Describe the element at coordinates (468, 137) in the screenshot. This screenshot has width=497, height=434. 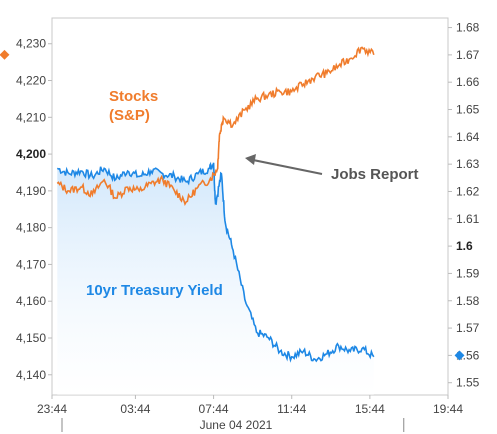
I see `right-axis-tick-label: 1.64` at that location.